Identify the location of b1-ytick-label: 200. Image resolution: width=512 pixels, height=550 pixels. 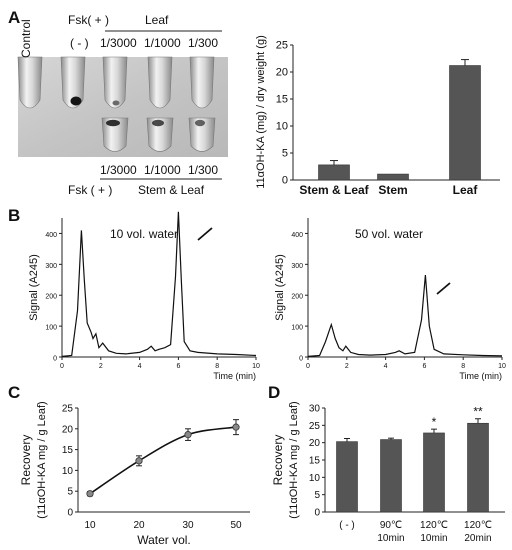
(297, 297).